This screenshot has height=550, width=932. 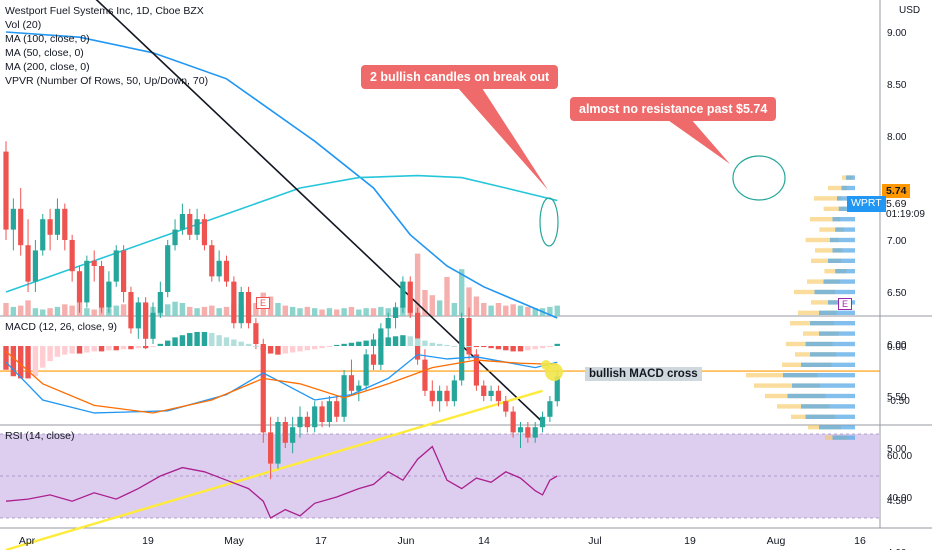 I want to click on legend-vol: Vol (20), so click(x=23, y=25).